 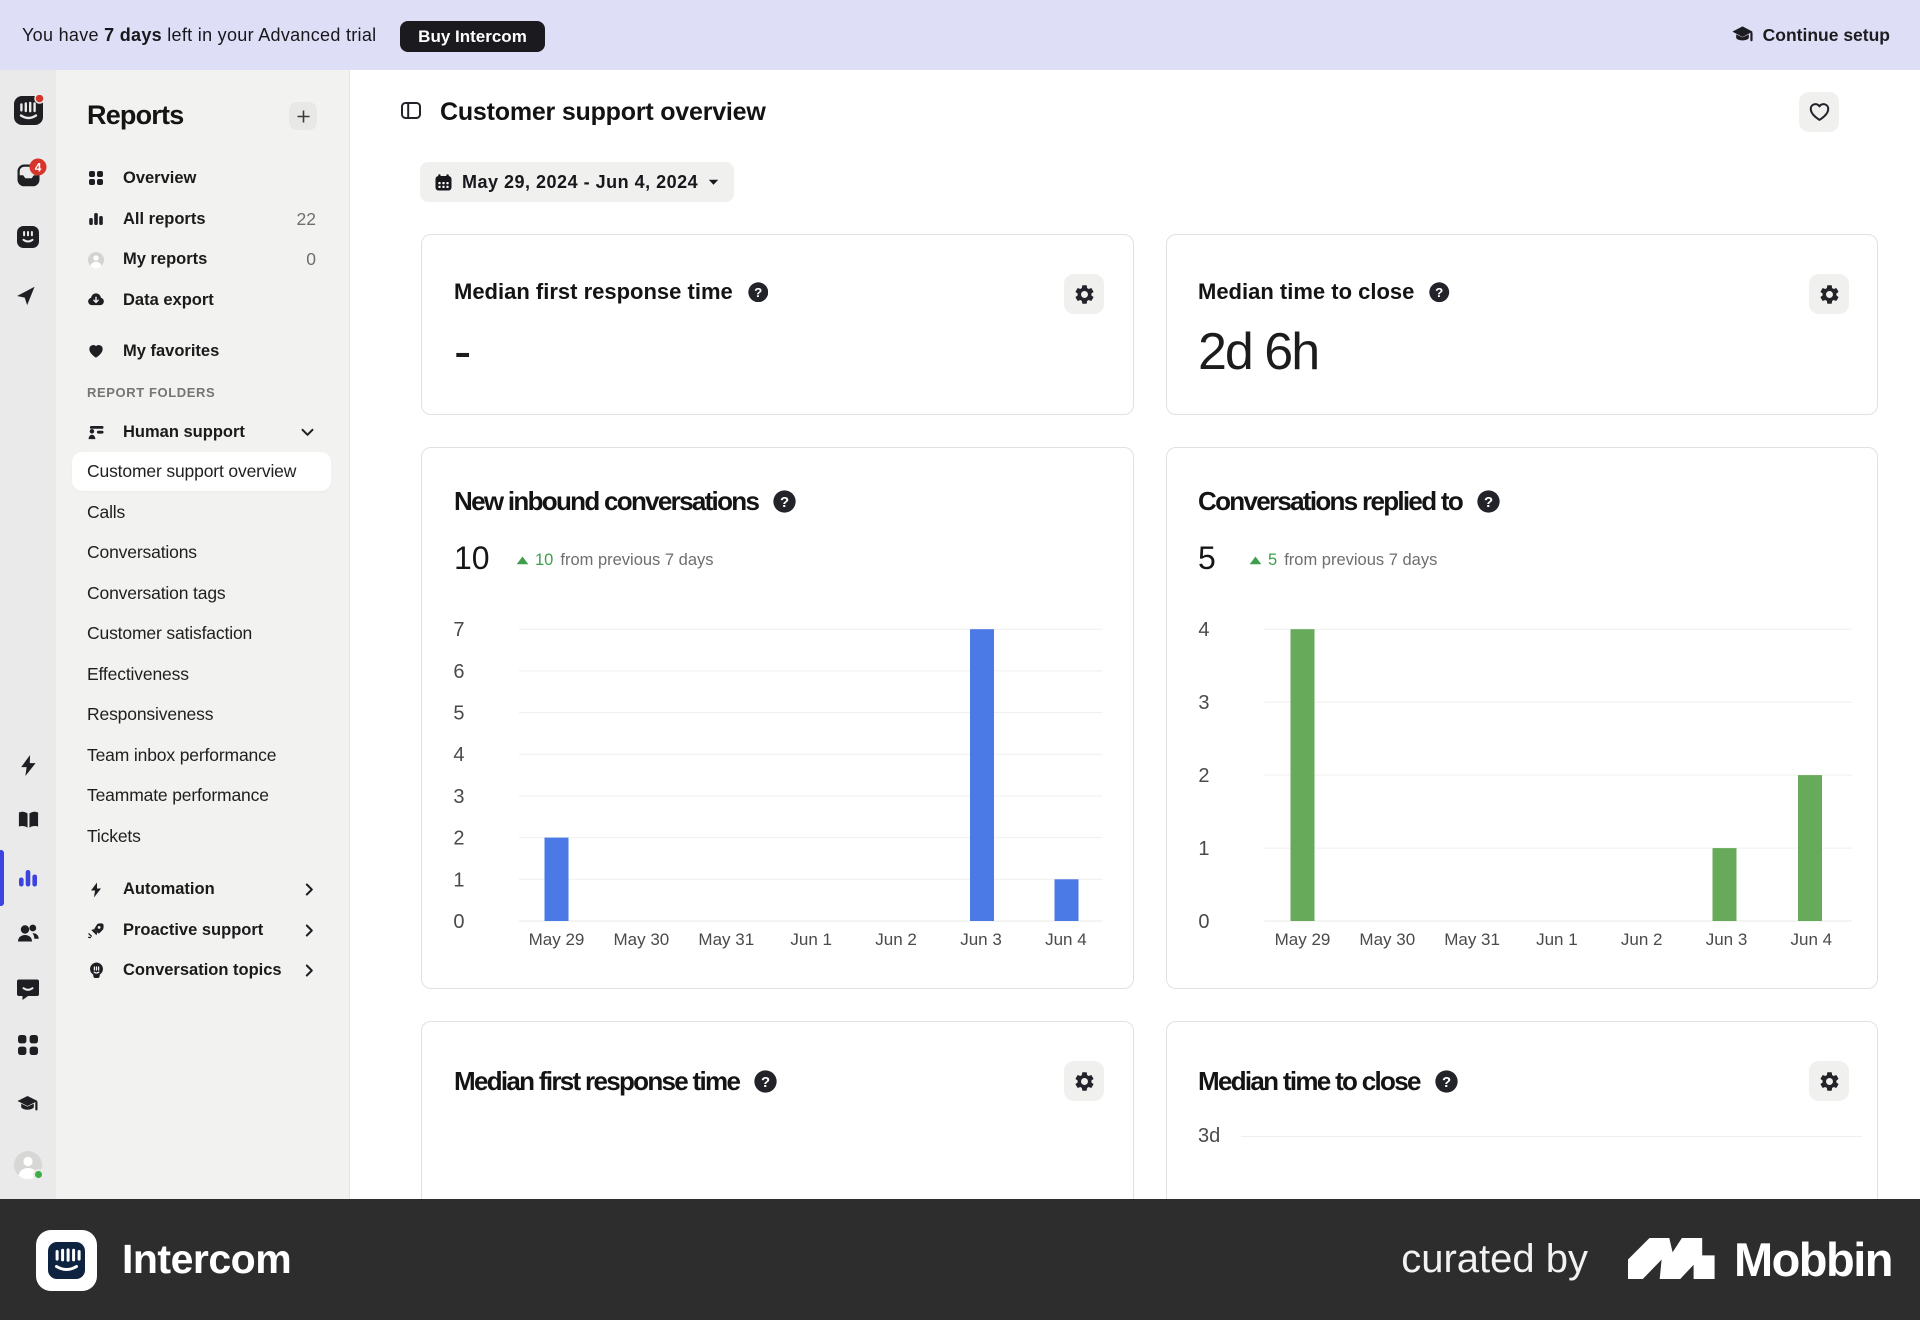 I want to click on svg-text: 6, so click(x=458, y=672).